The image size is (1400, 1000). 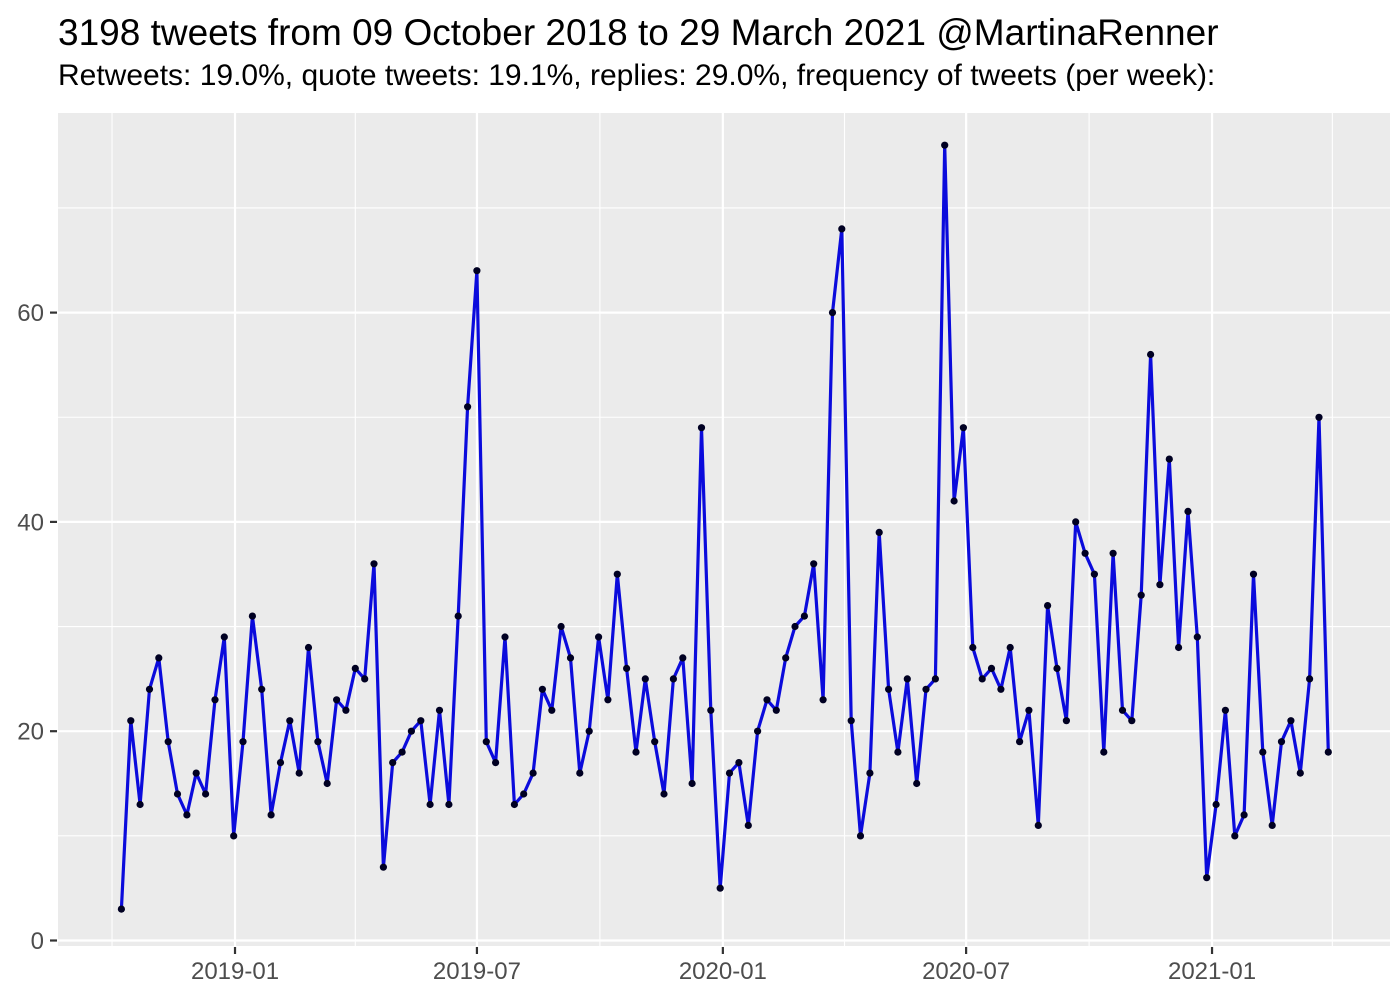 I want to click on x-axis-label: 2019-01, so click(x=235, y=971).